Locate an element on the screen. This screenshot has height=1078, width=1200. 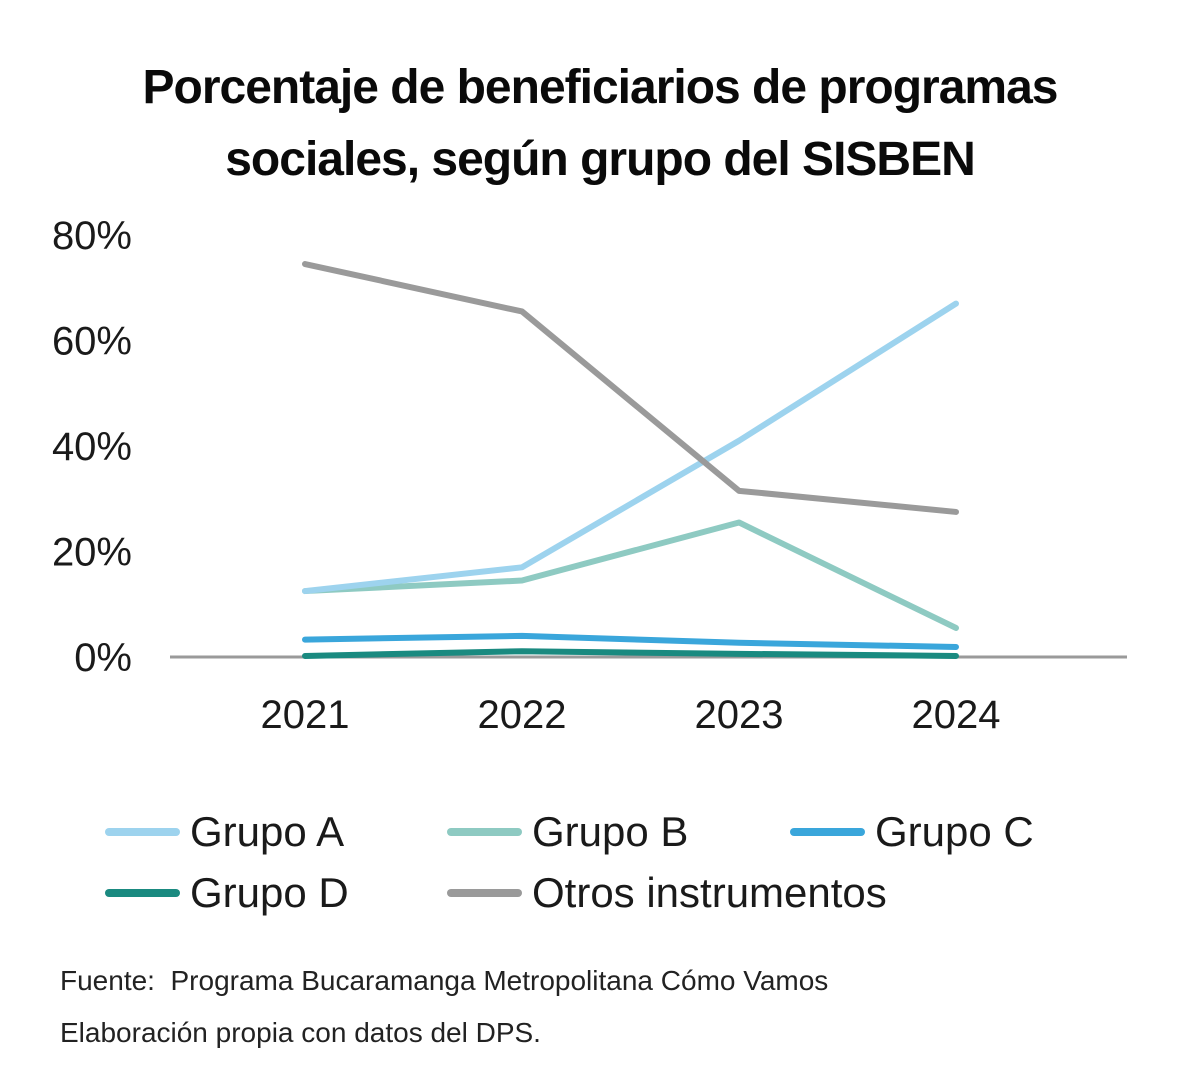
series-line-grupo-c is located at coordinates (630, 641).